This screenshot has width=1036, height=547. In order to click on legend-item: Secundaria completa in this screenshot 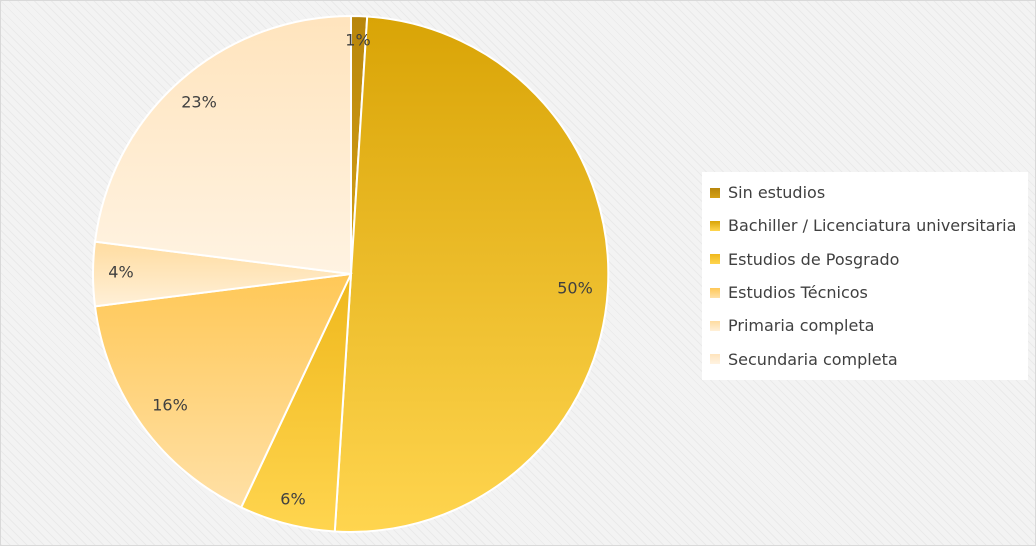, I will do `click(869, 358)`.